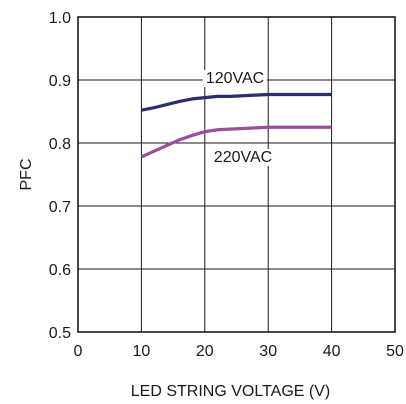 The width and height of the screenshot is (406, 404). What do you see at coordinates (239, 118) in the screenshot?
I see `series-labels: 120VAC 220VAC` at bounding box center [239, 118].